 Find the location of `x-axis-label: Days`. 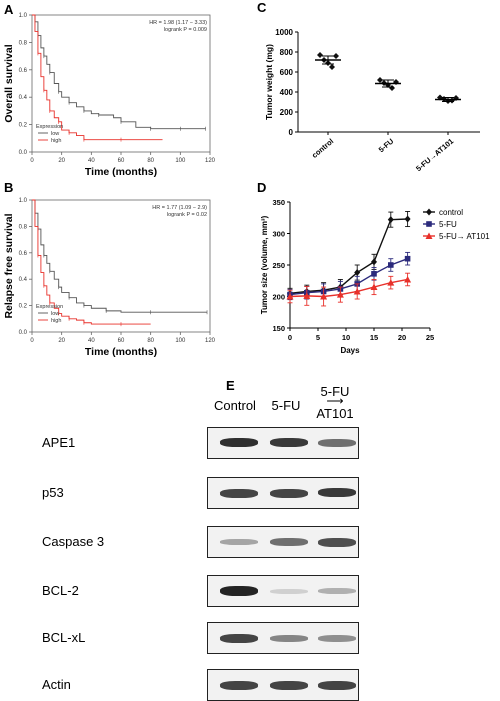

x-axis-label: Days is located at coordinates (350, 350).